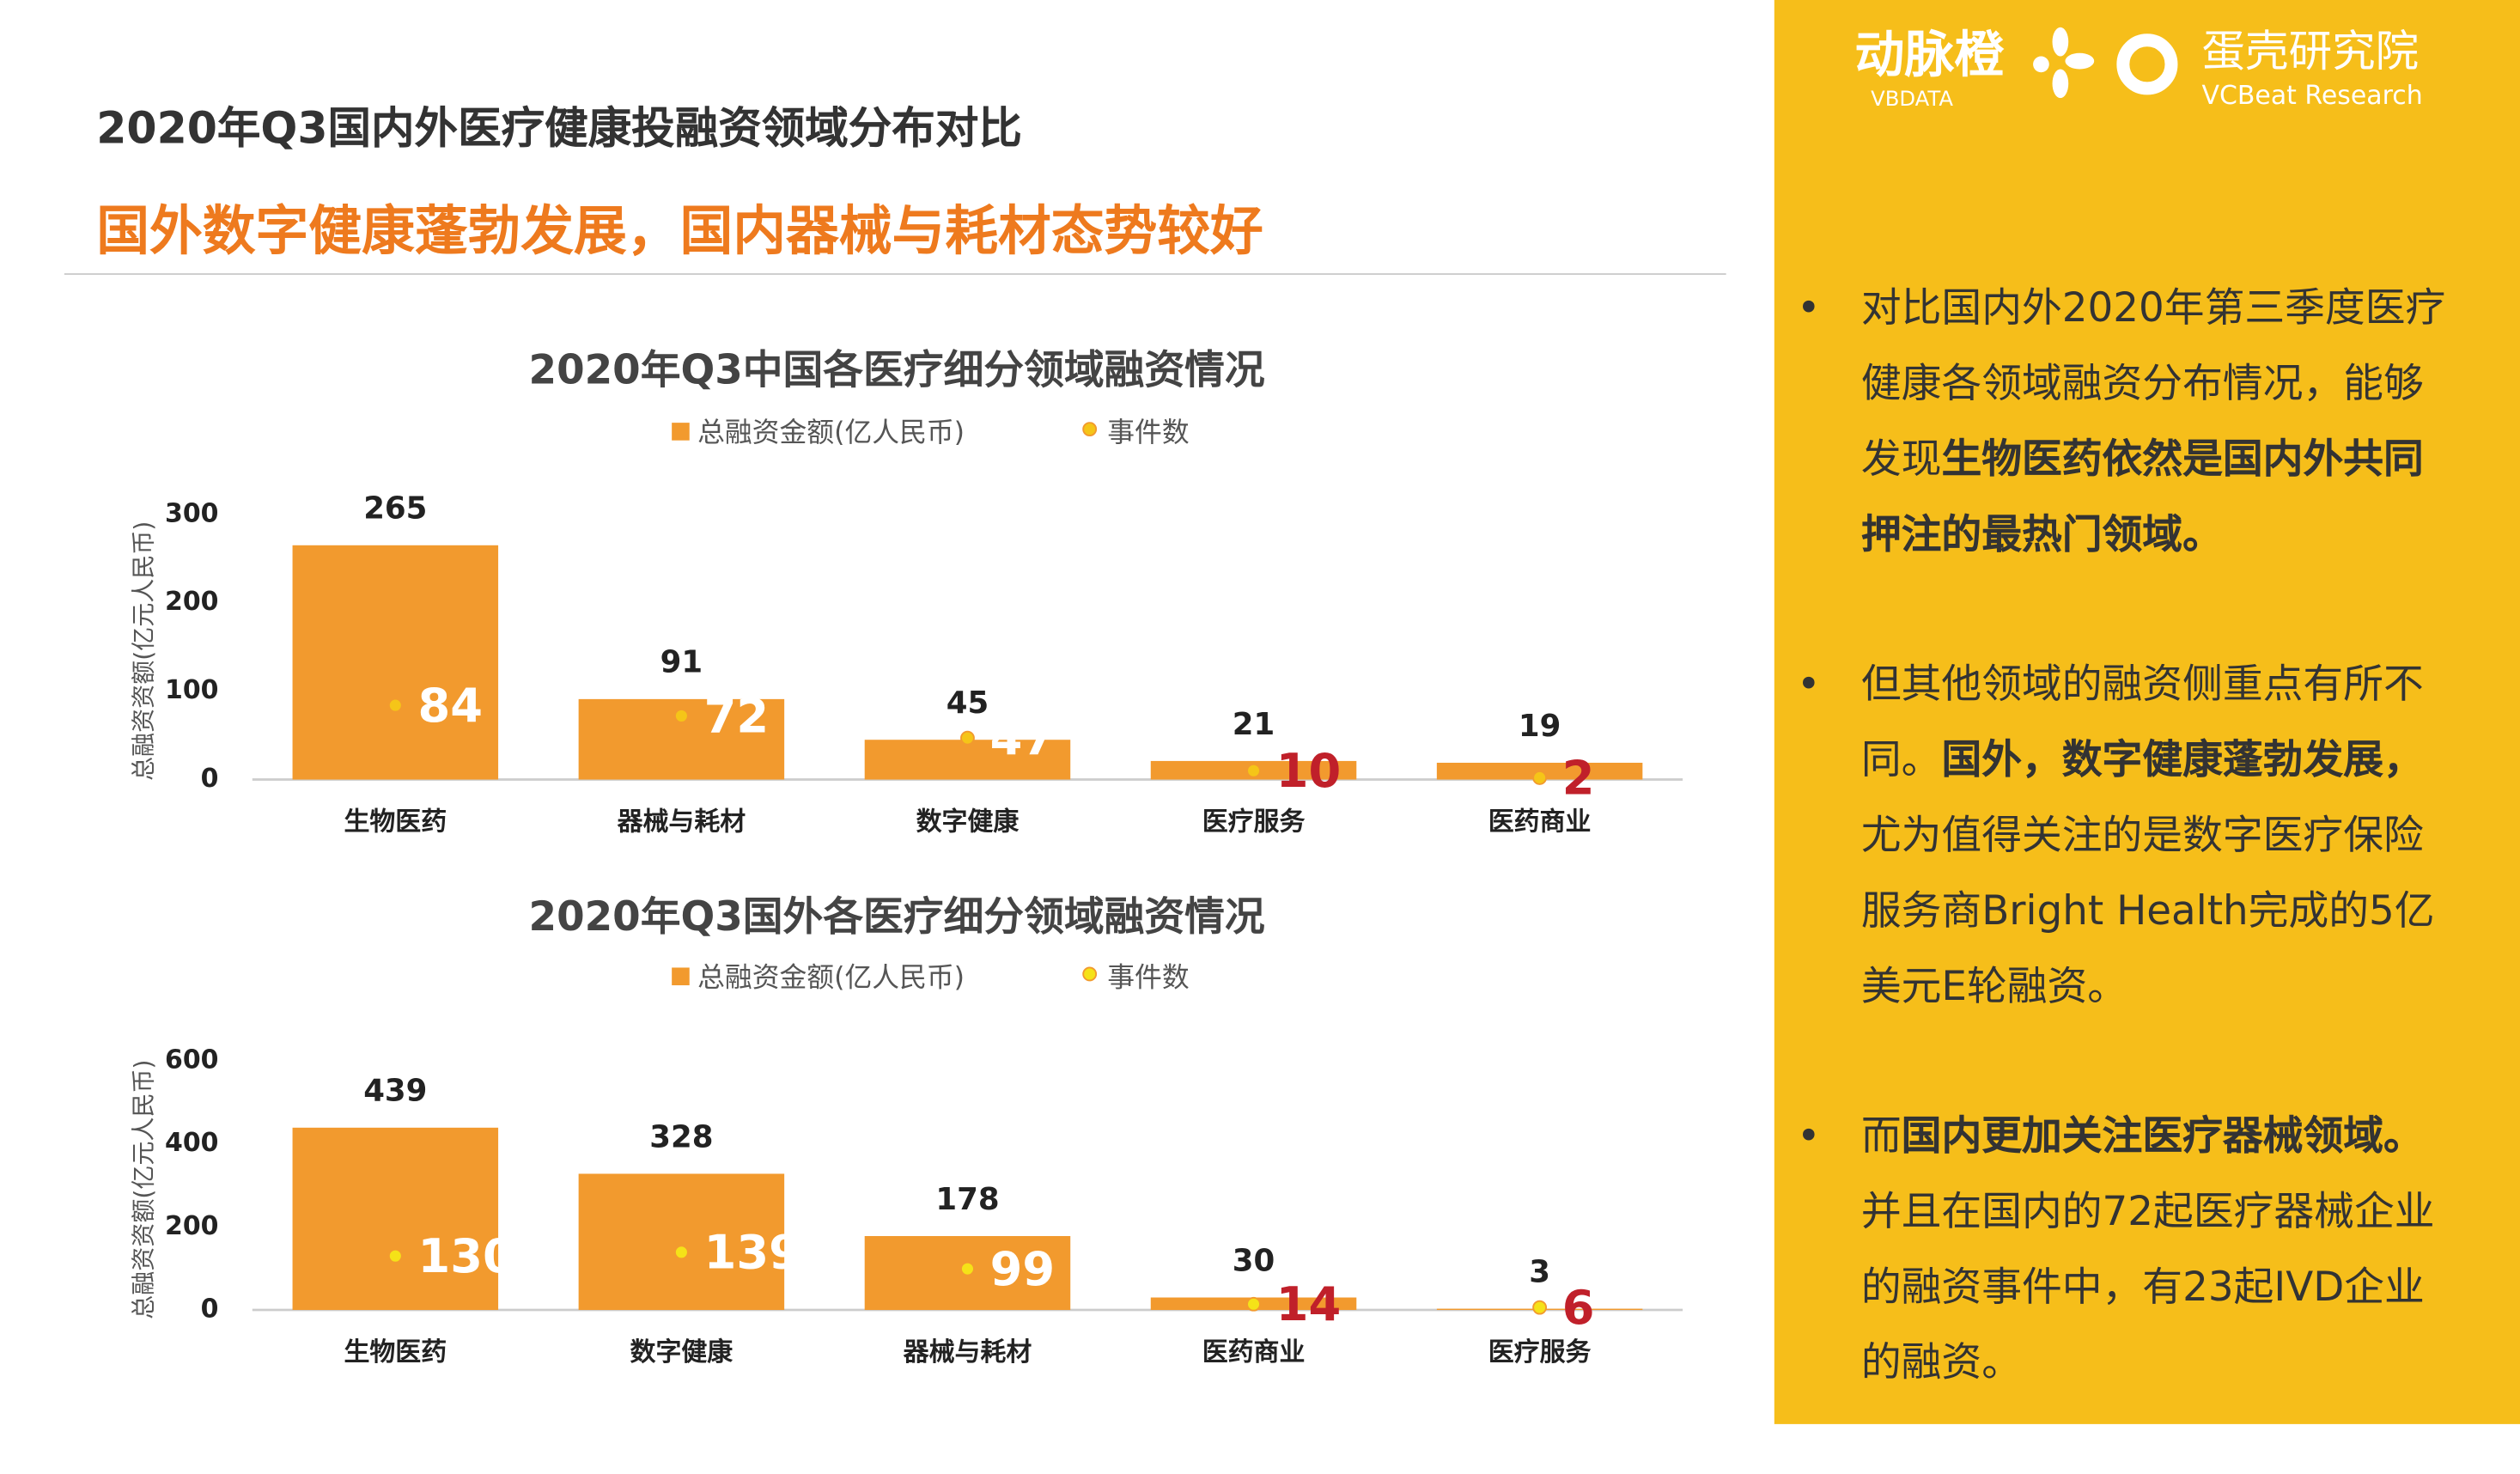  I want to click on bar-value-label: 45, so click(968, 703).